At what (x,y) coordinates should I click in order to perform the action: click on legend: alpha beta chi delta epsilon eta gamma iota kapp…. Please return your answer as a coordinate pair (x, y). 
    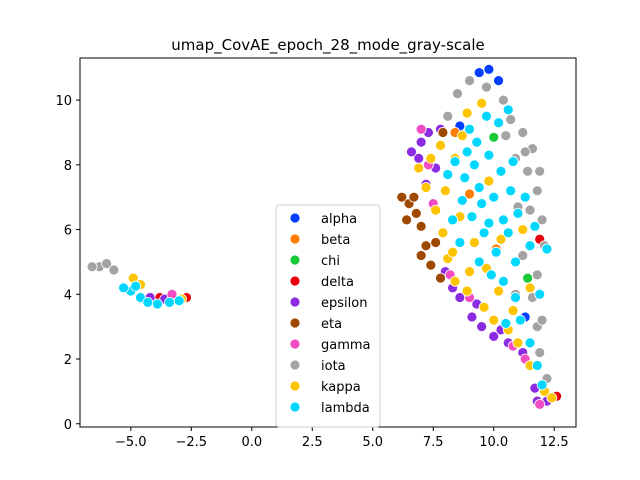
    Looking at the image, I should click on (328, 316).